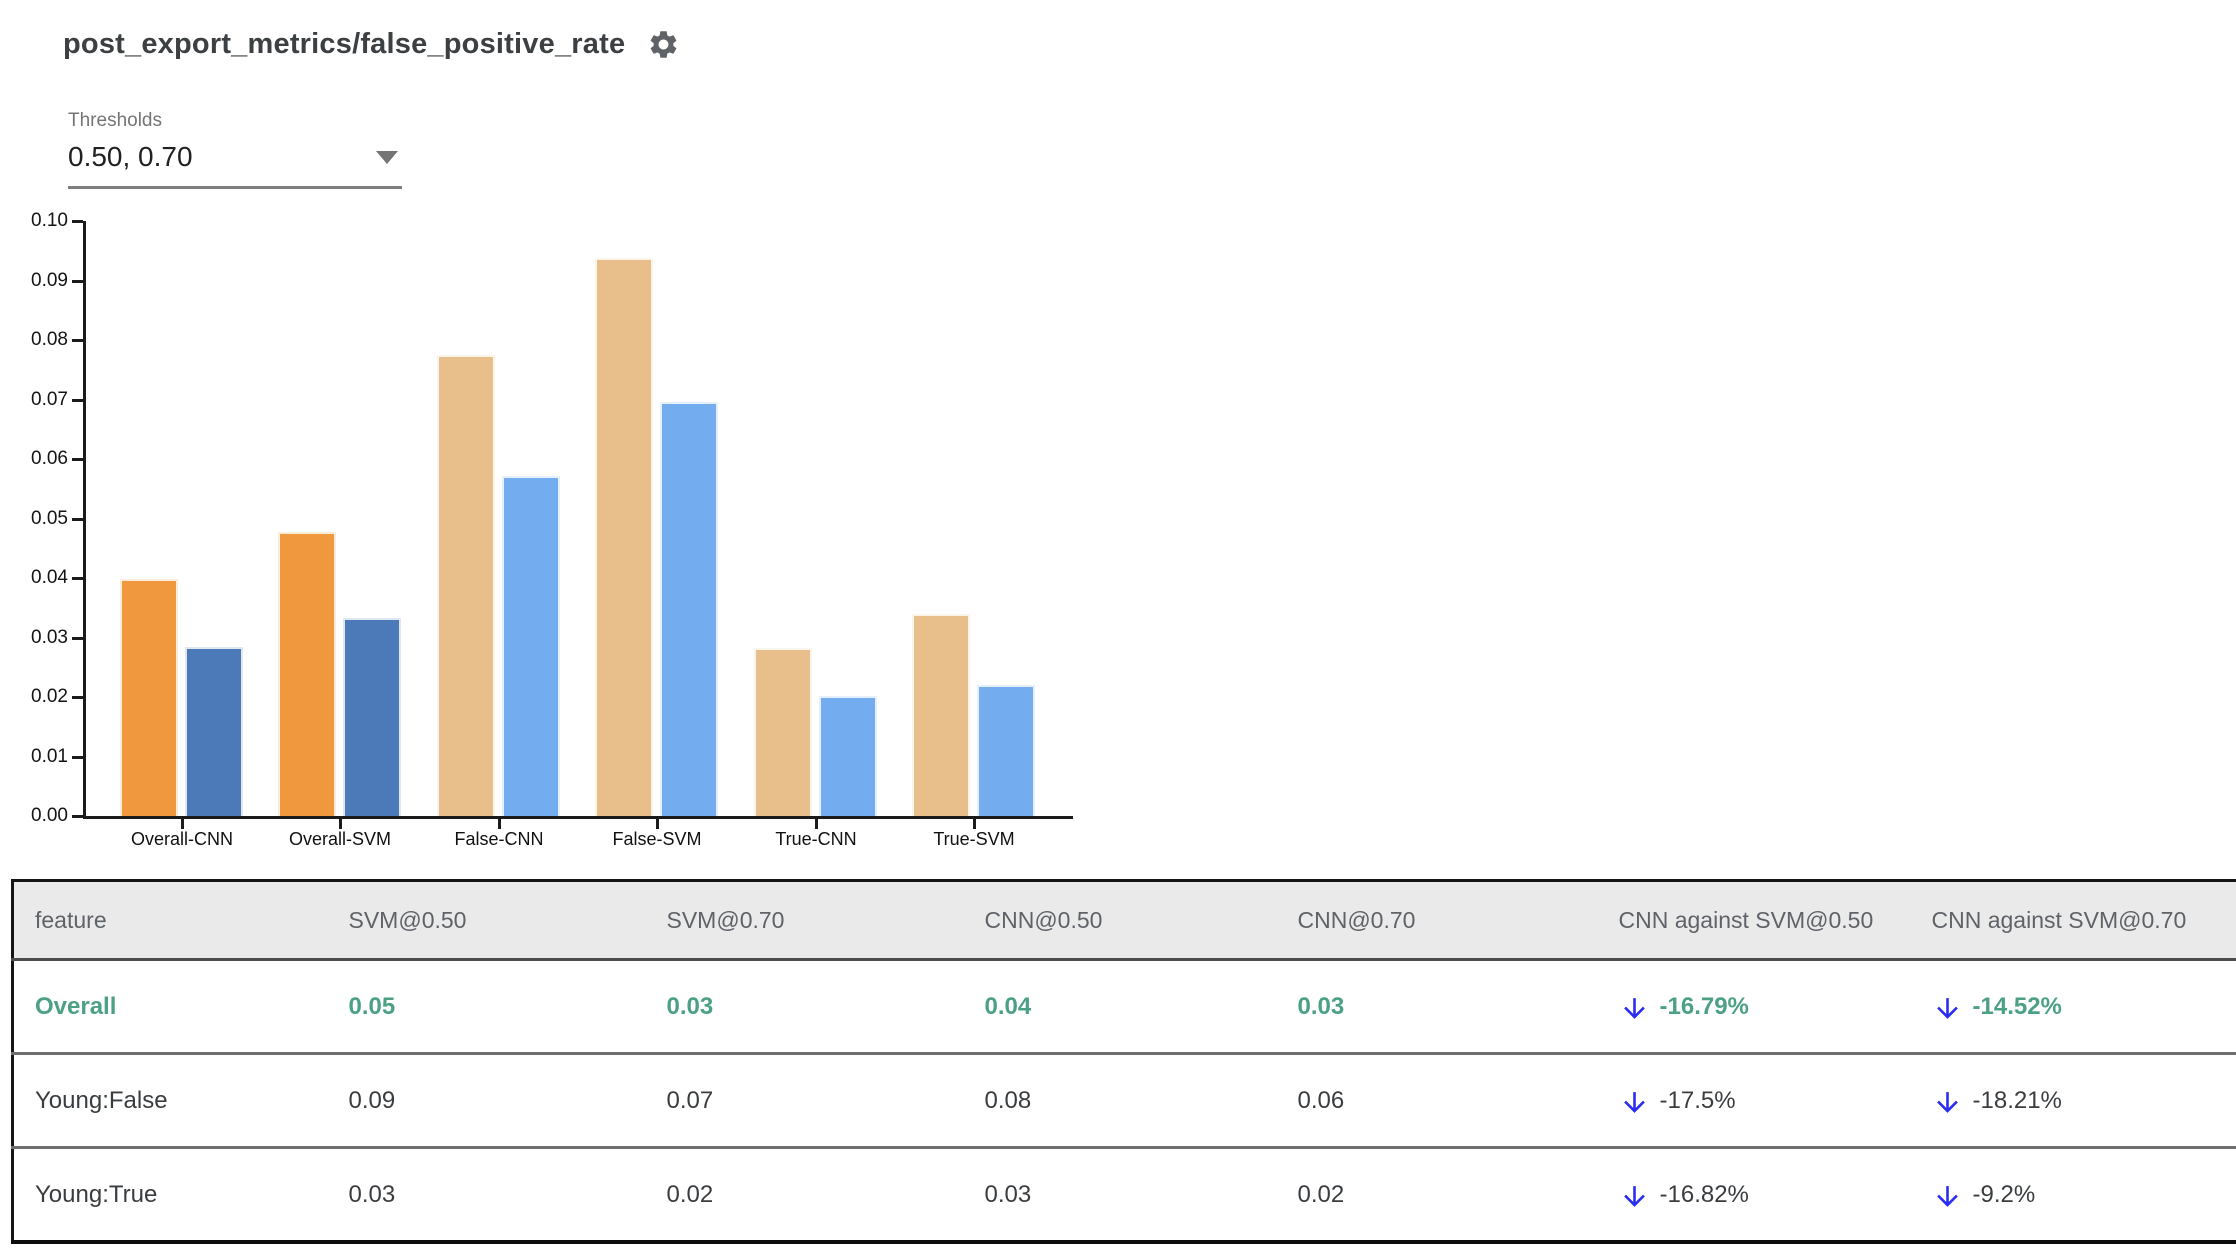 The width and height of the screenshot is (2236, 1258). Describe the element at coordinates (101, 1100) in the screenshot. I see `feature-cell: Young:False` at that location.